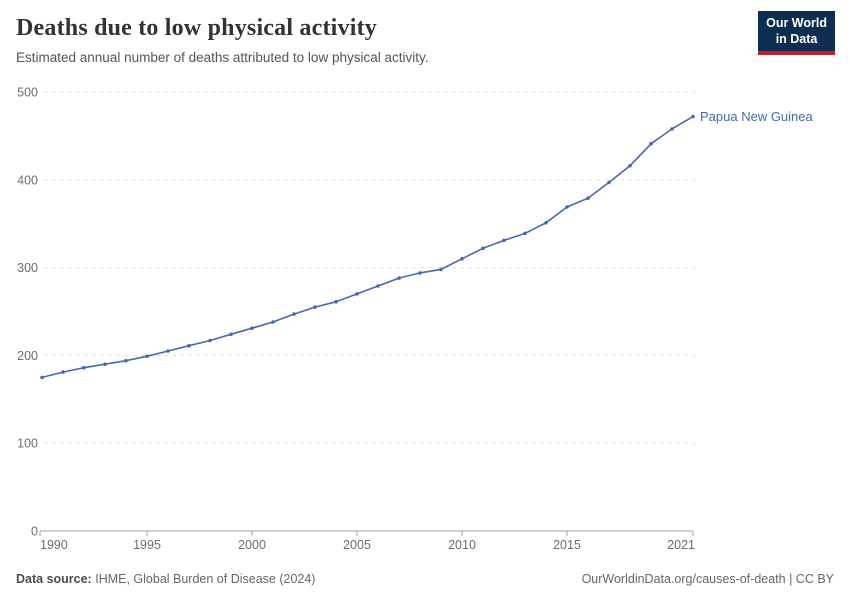  Describe the element at coordinates (630, 166) in the screenshot. I see `data-point-2018` at that location.